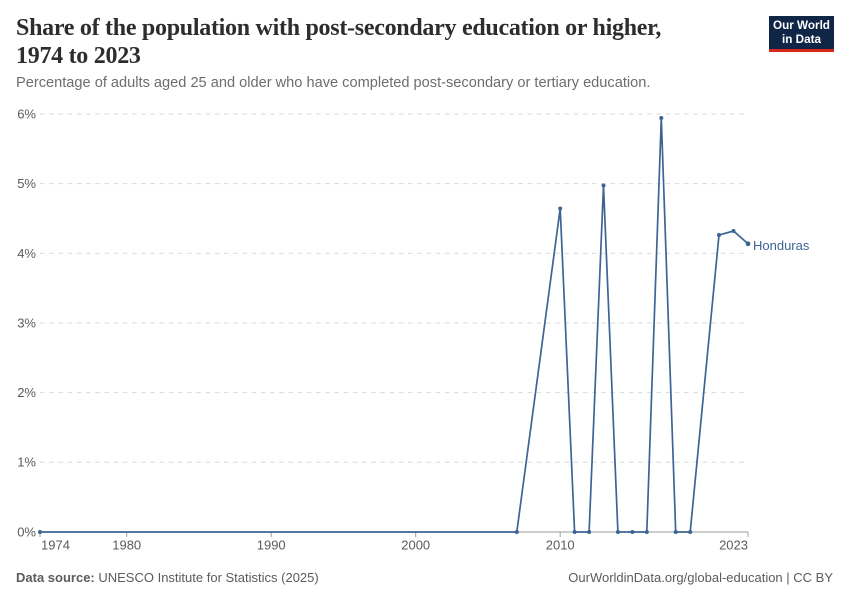 Image resolution: width=850 pixels, height=600 pixels. Describe the element at coordinates (415, 545) in the screenshot. I see `svg-text: 2000` at that location.